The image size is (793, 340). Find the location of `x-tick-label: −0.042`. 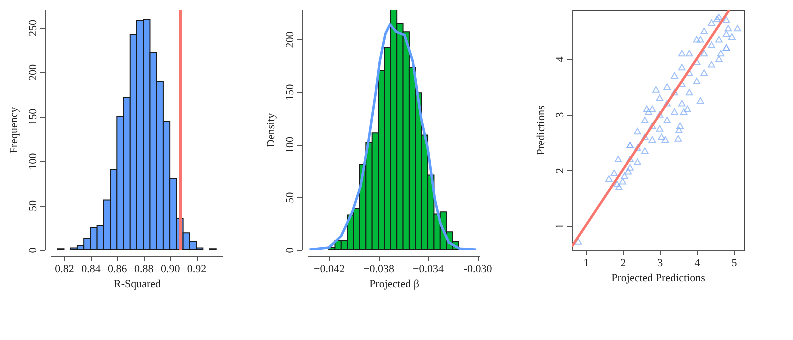

x-tick-label: −0.042 is located at coordinates (330, 270).